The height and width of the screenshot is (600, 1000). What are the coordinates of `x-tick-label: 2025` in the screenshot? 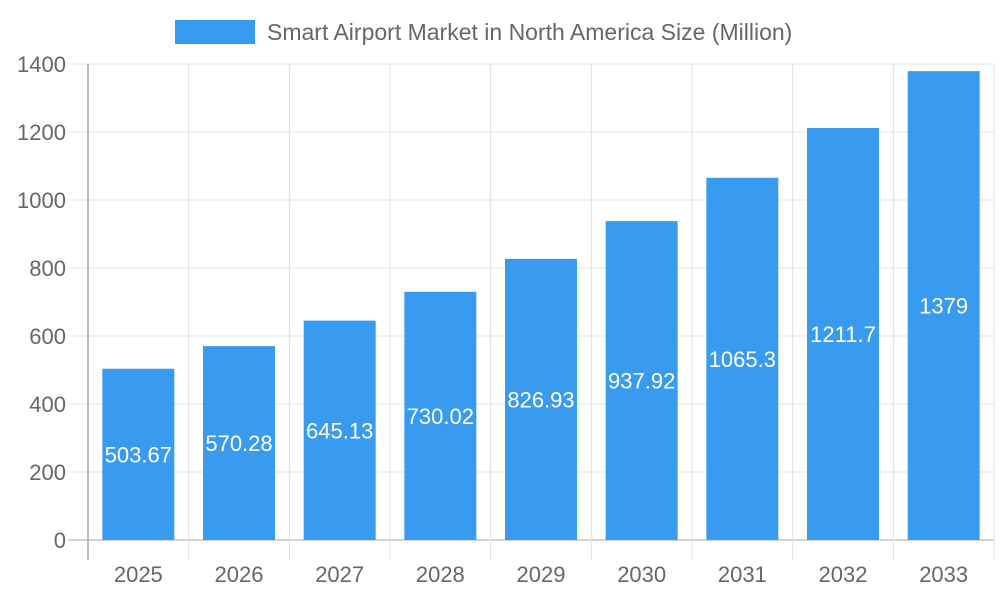 It's located at (138, 574).